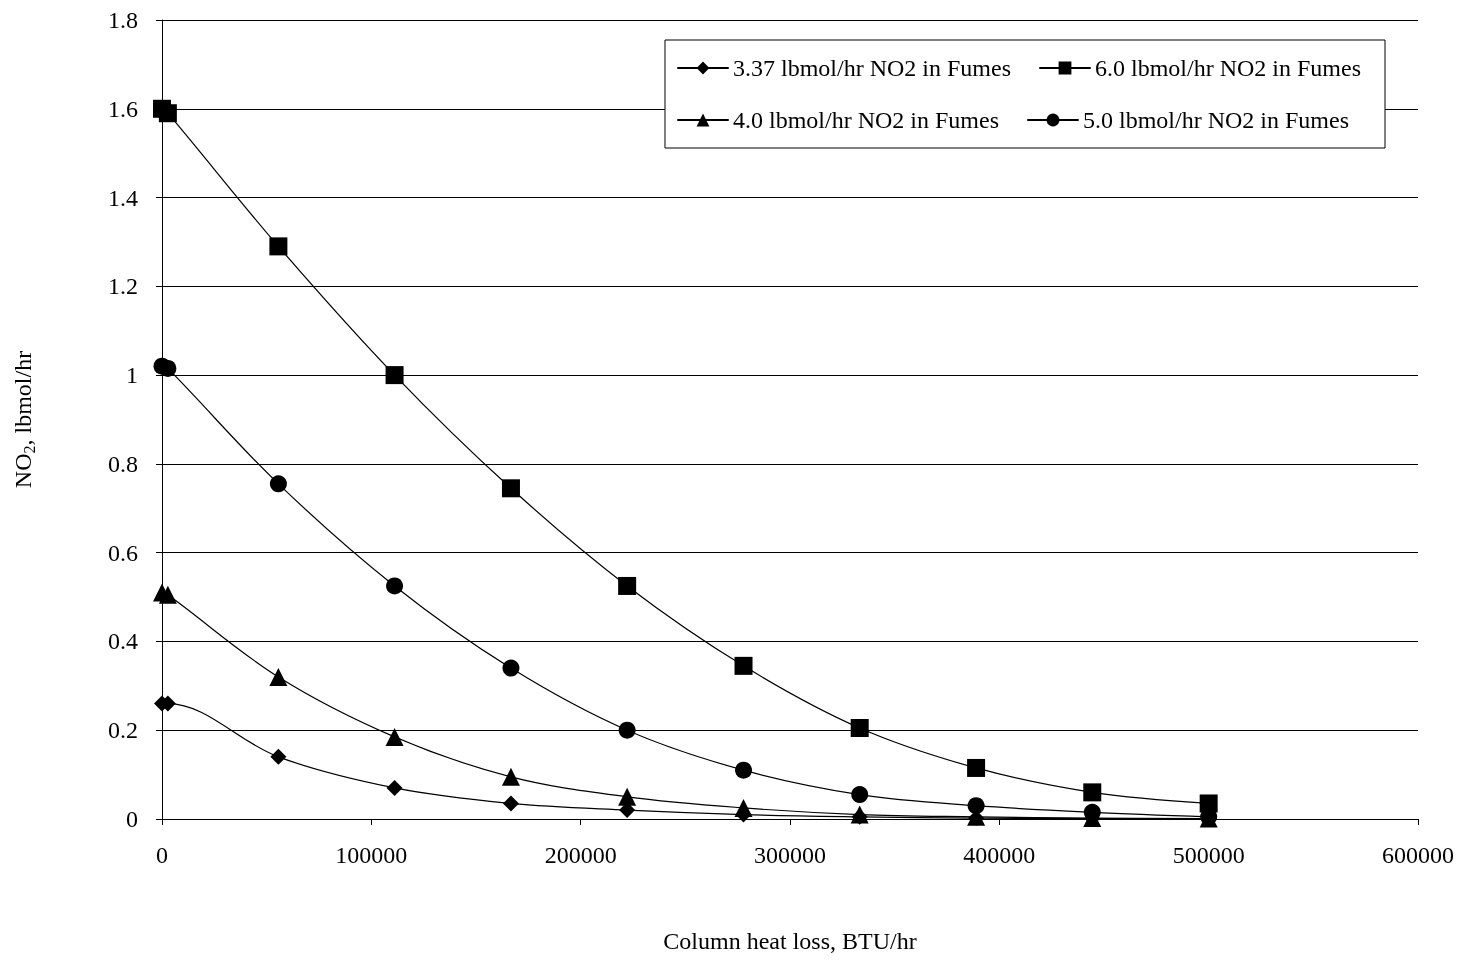  Describe the element at coordinates (1208, 855) in the screenshot. I see `x-tick-label: 500000` at that location.